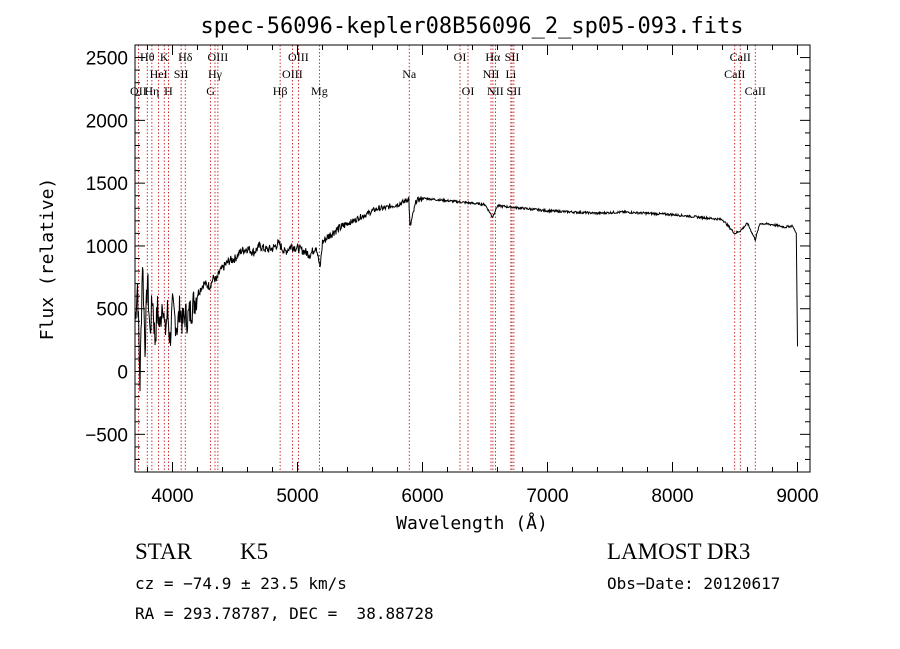 This screenshot has height=649, width=900. Describe the element at coordinates (107, 121) in the screenshot. I see `y-tick-label: 2000` at that location.